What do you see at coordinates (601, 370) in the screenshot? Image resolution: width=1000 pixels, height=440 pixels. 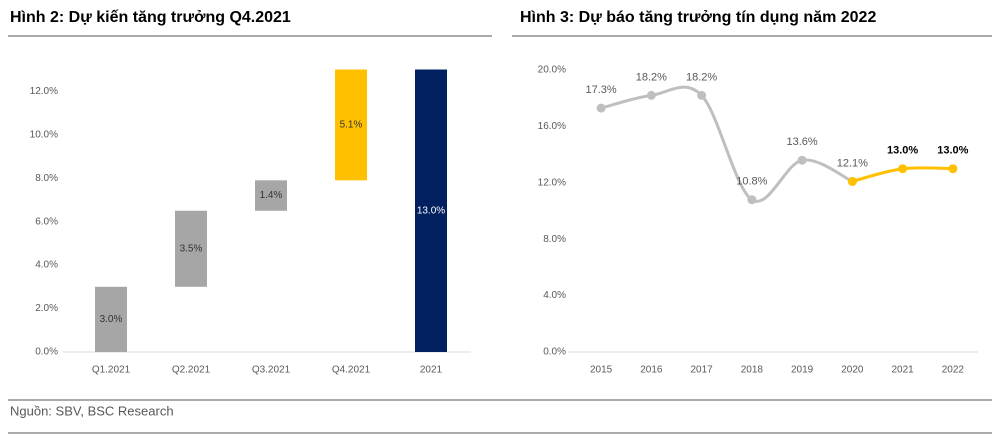 I see `x-tick-label: 2015` at bounding box center [601, 370].